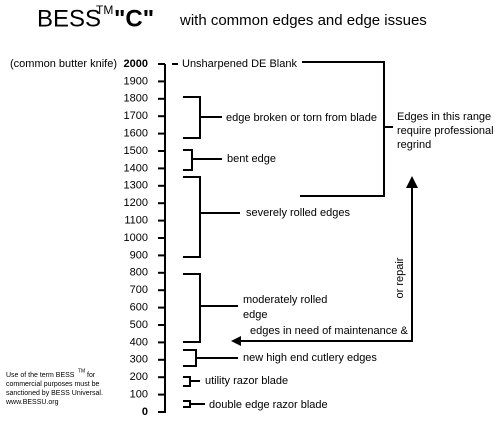  I want to click on professional-text: require professional, so click(445, 131).